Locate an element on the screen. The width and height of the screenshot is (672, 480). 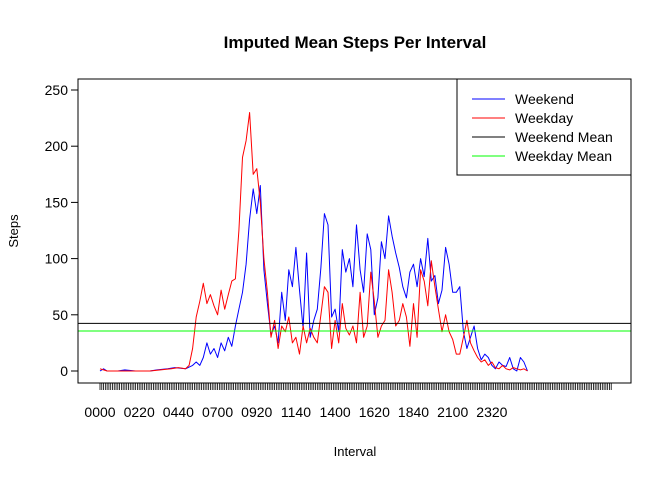
x-tick-label: 1140 is located at coordinates (296, 412).